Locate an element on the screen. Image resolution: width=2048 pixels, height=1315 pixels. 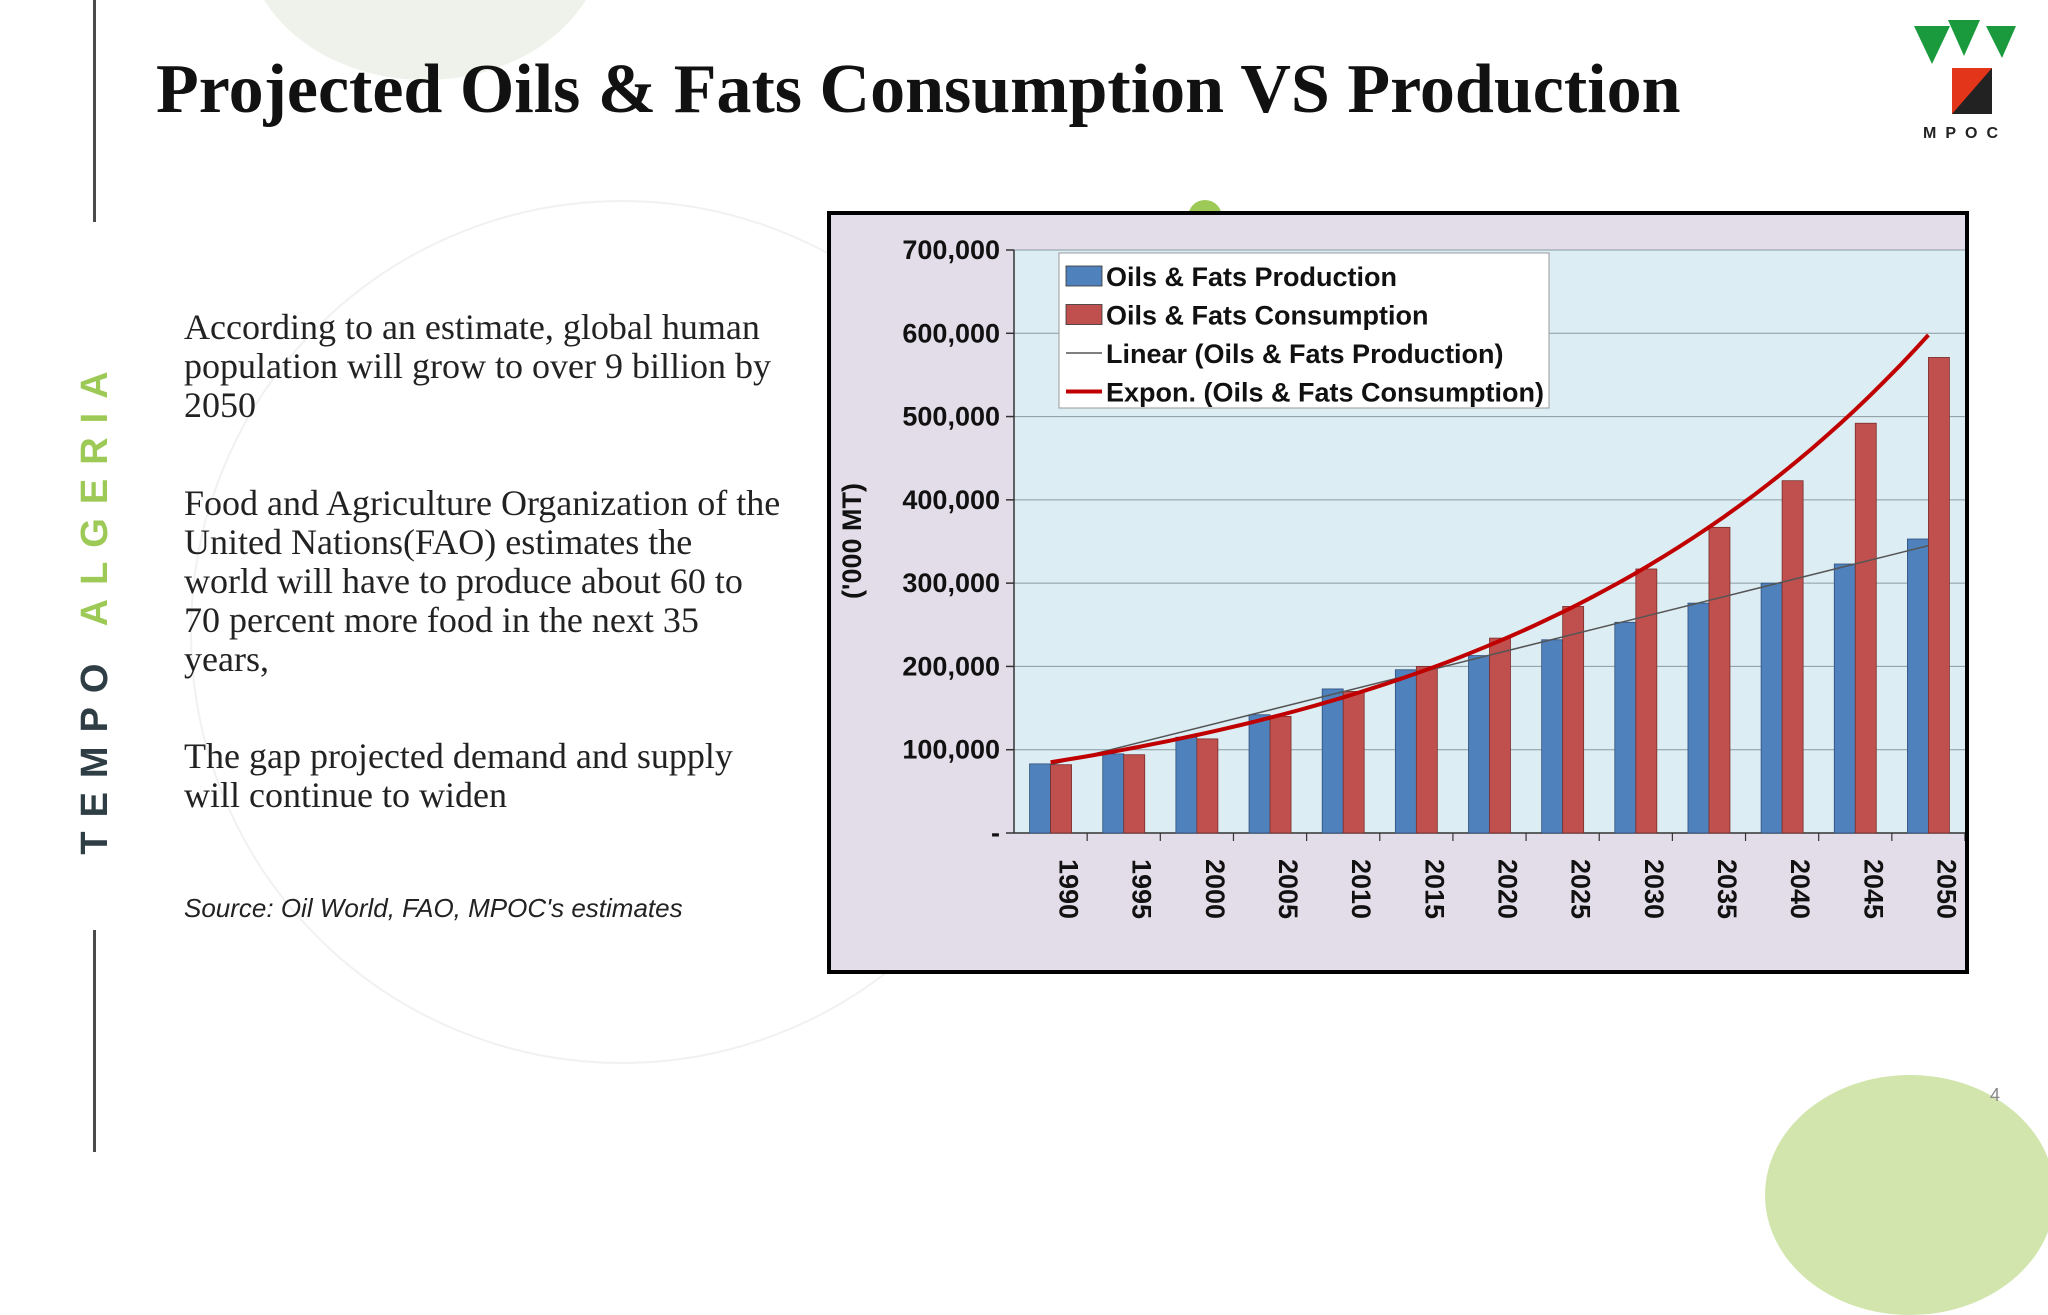
source-note: Source: Oil World, FAO, MPOC's estimates is located at coordinates (433, 908).